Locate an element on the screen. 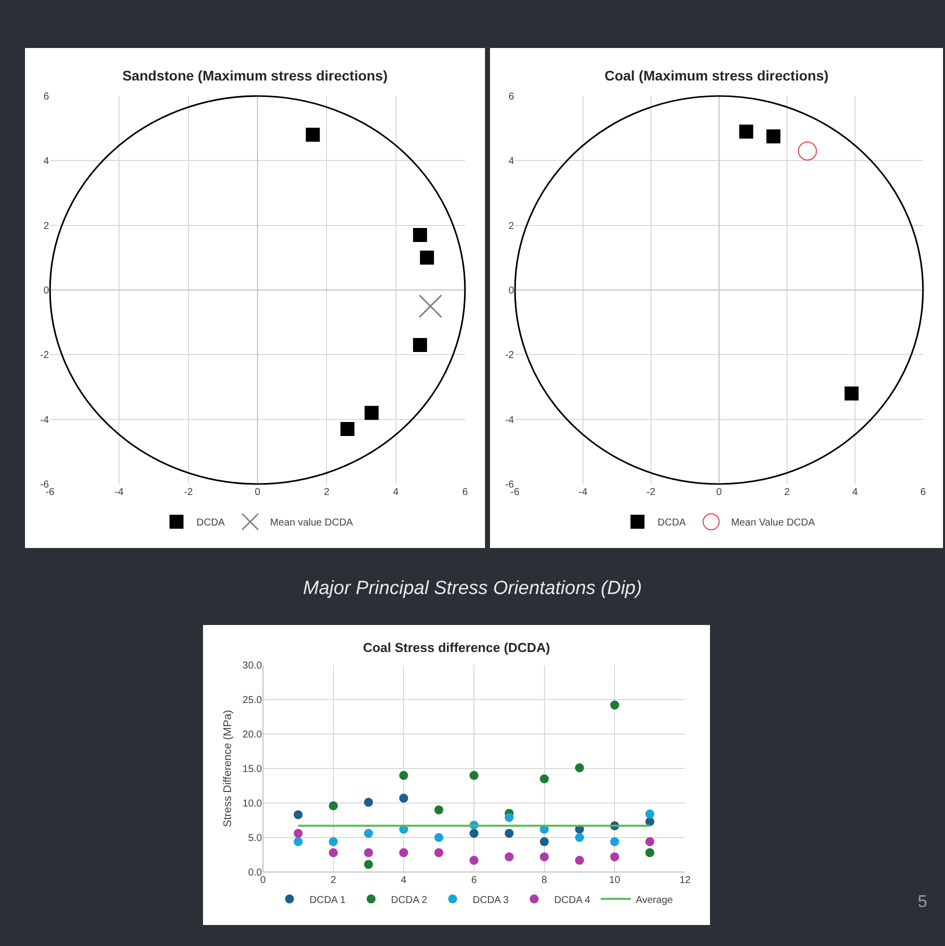 This screenshot has height=946, width=945. chart-title: Coal (Maximum stress directions) is located at coordinates (716, 75).